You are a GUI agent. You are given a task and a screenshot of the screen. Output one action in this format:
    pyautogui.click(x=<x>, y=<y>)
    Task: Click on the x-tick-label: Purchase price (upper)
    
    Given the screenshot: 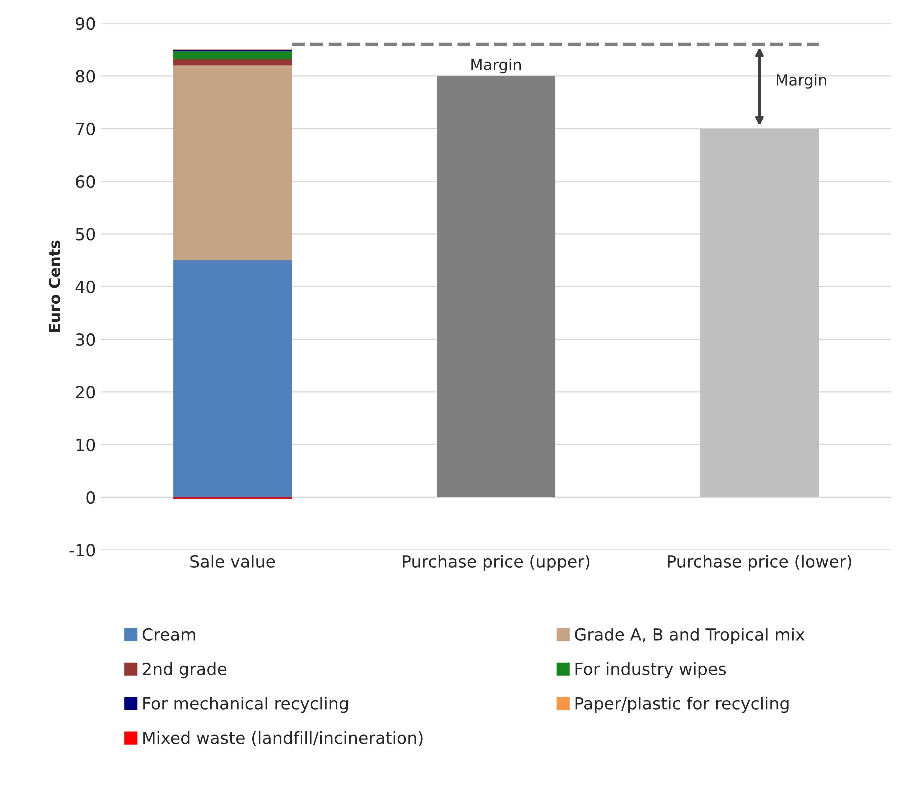 What is the action you would take?
    pyautogui.click(x=496, y=563)
    